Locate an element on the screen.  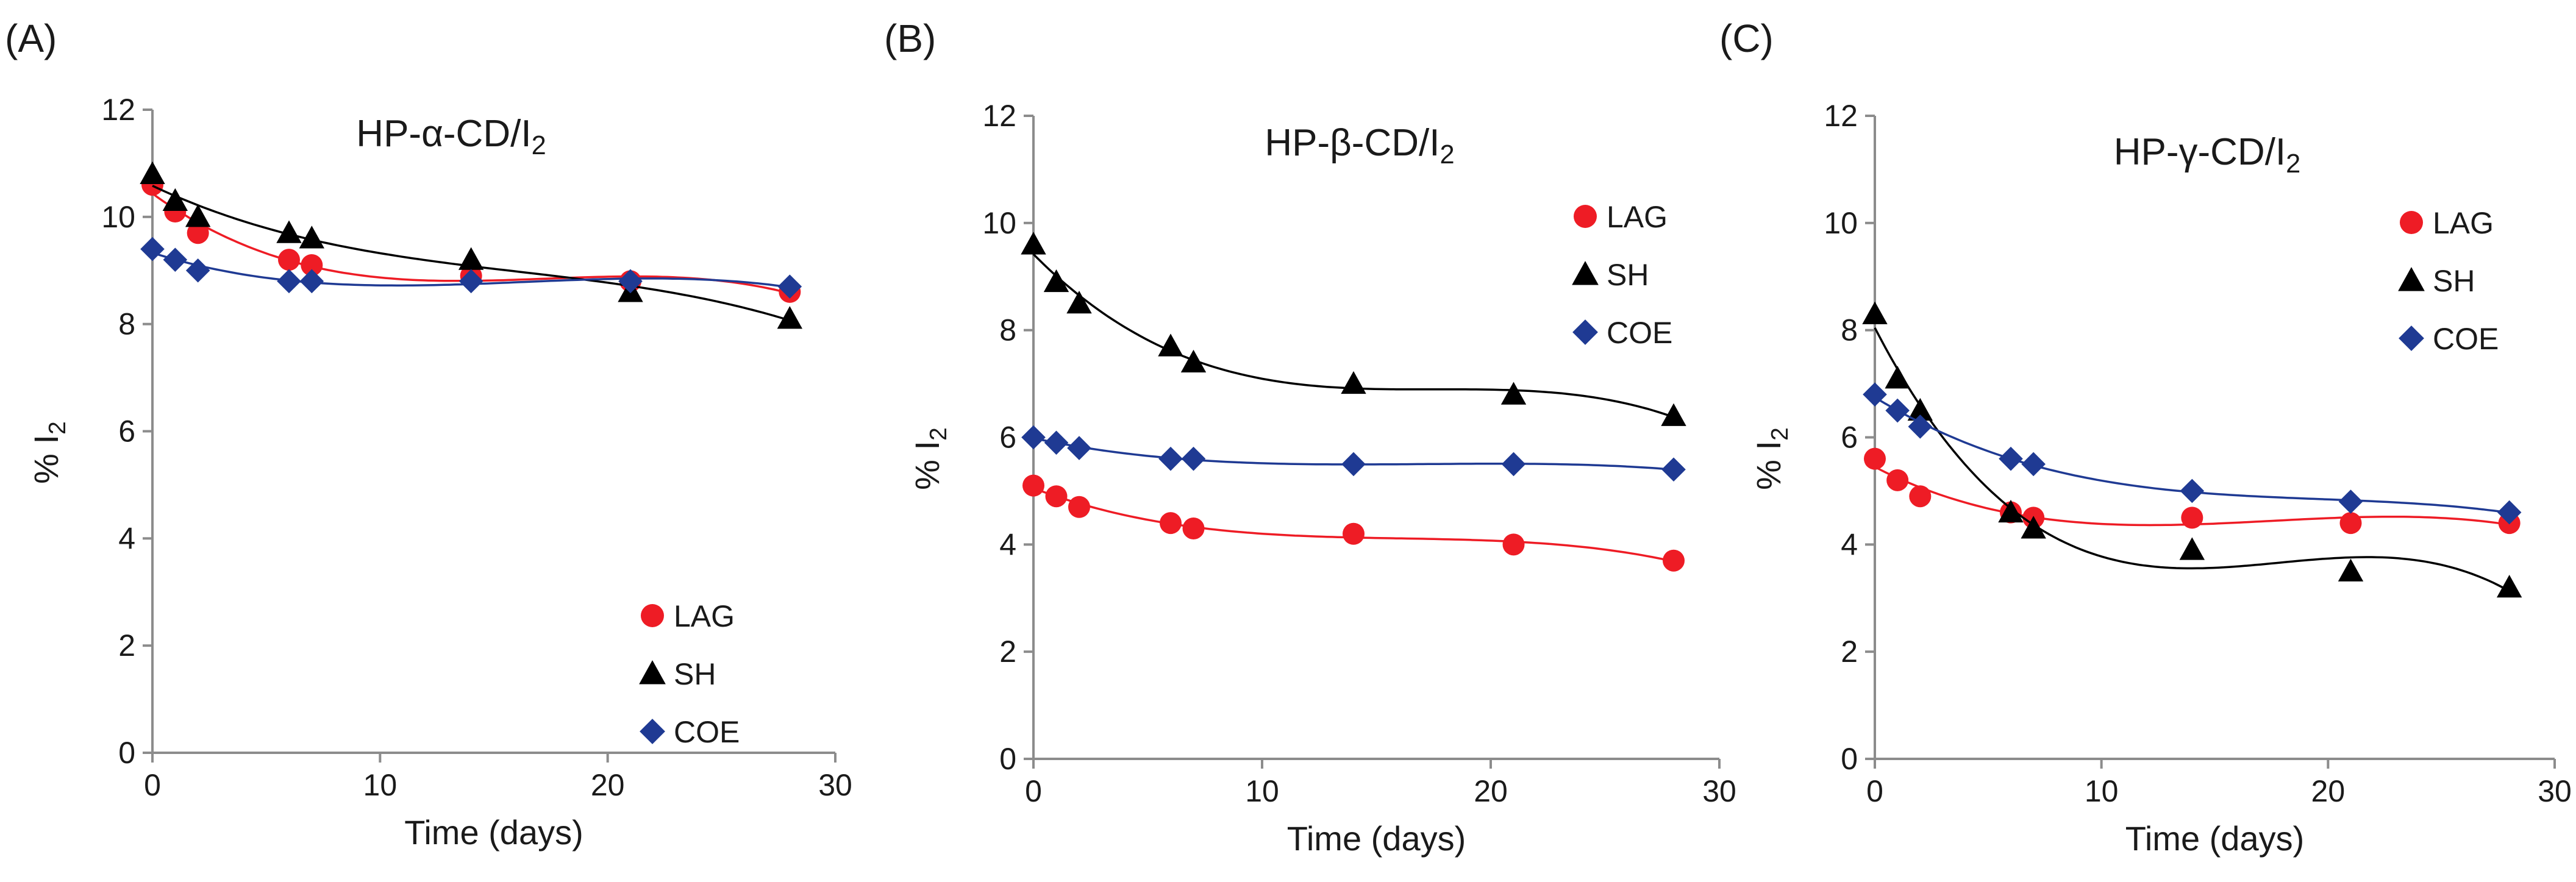
y-axis-title: % I2 is located at coordinates (1771, 458).